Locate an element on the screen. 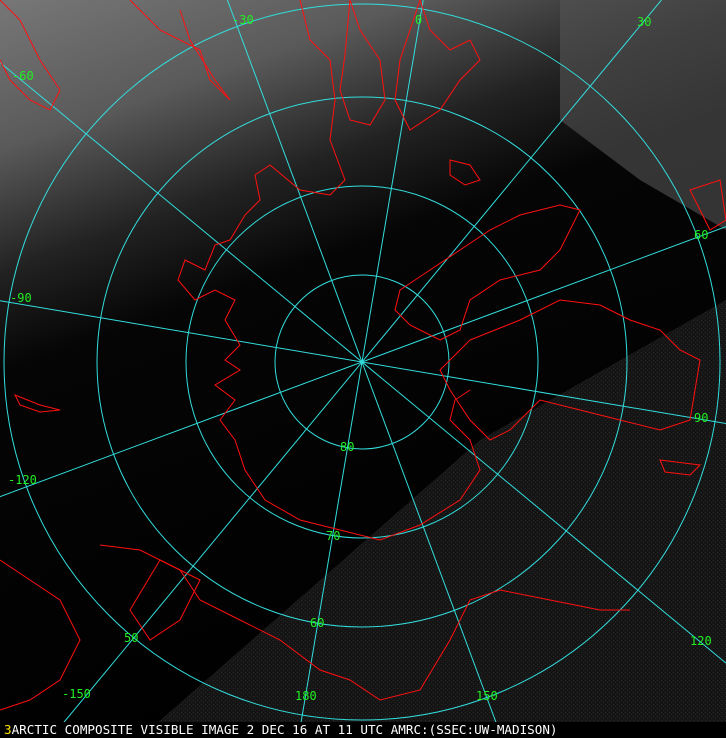 This screenshot has width=726, height=738. clouds-right is located at coordinates (643, 115).